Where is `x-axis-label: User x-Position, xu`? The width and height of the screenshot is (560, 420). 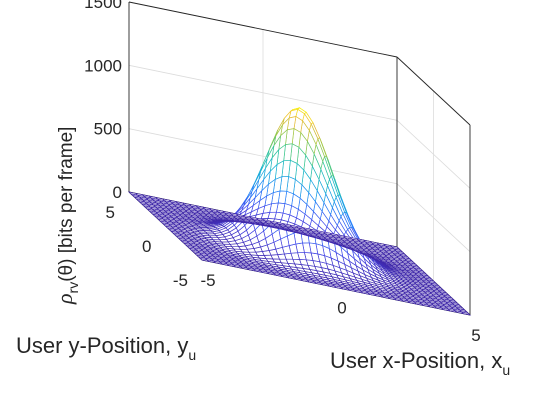
x-axis-label: User x-Position, xu is located at coordinates (420, 363).